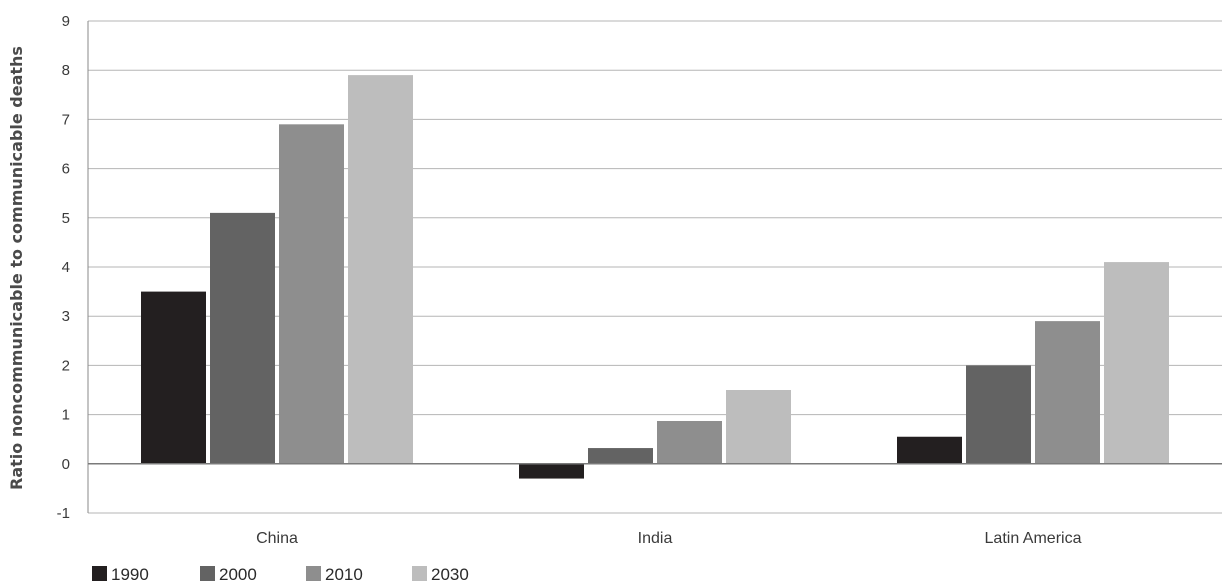 The width and height of the screenshot is (1227, 583). What do you see at coordinates (311, 294) in the screenshot?
I see `bar-china-2010` at bounding box center [311, 294].